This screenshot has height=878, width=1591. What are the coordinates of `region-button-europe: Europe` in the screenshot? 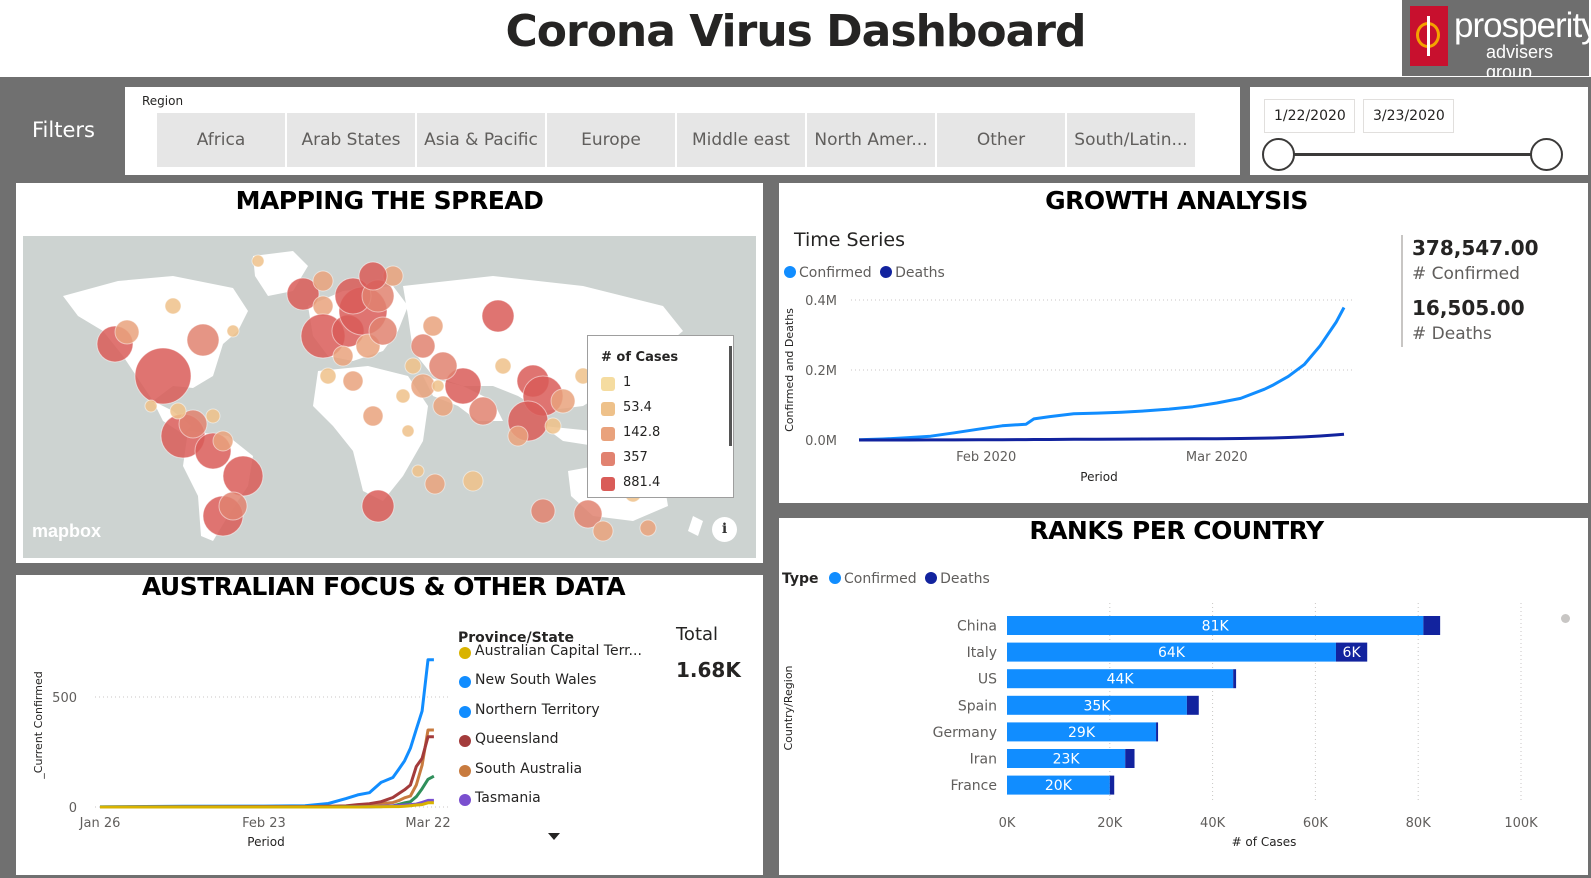 It's located at (611, 140).